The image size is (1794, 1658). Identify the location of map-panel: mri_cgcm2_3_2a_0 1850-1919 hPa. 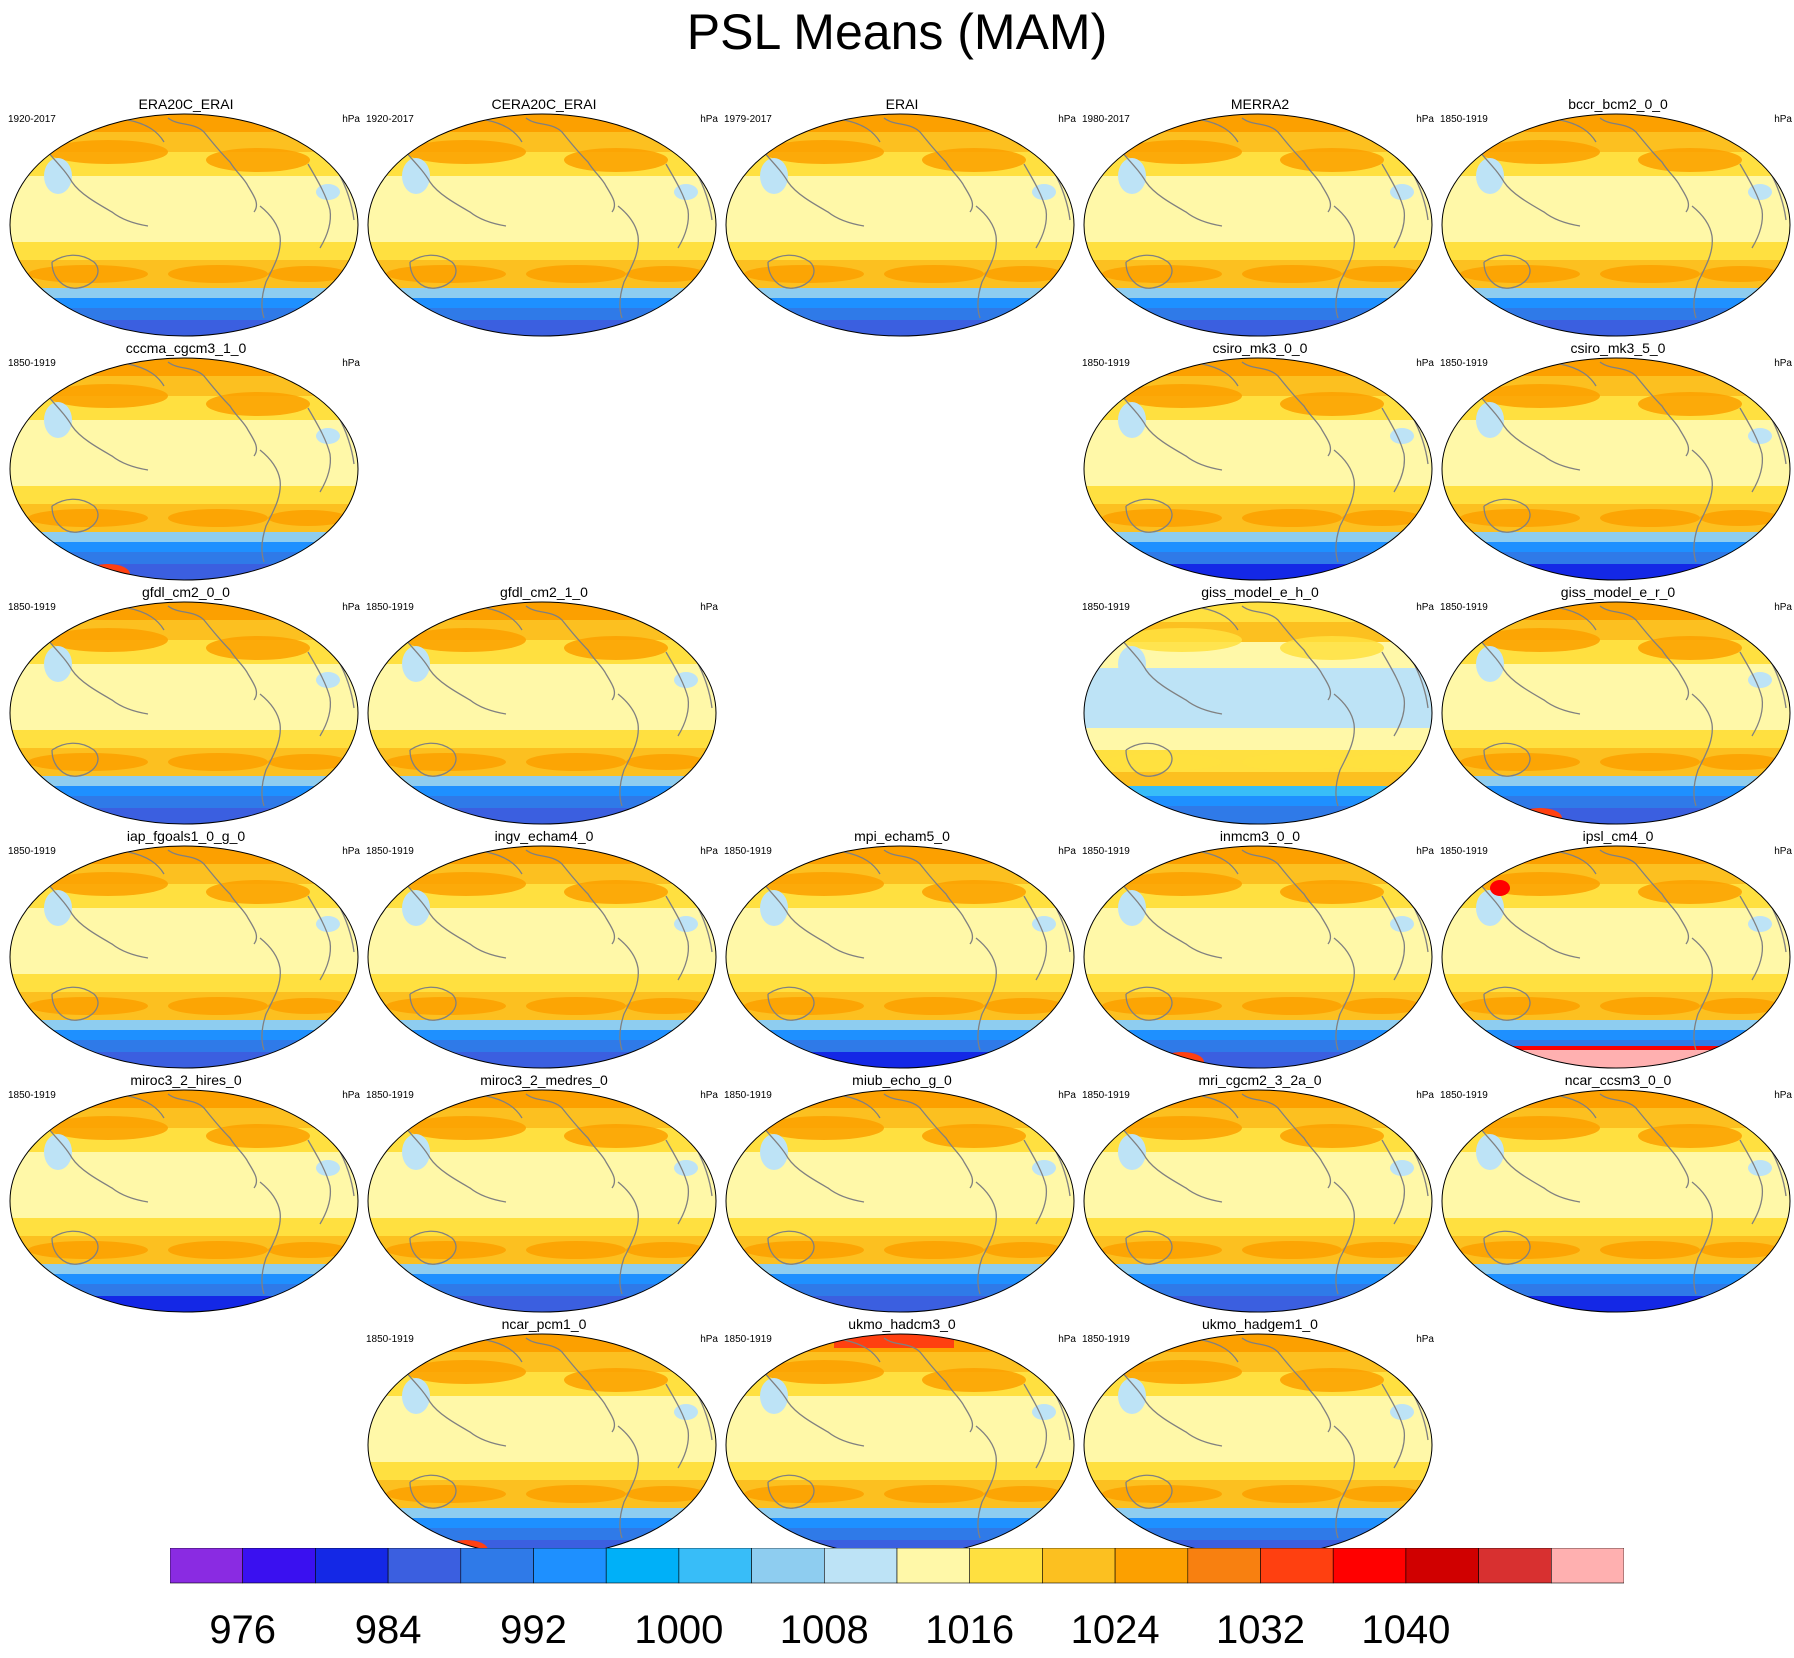
(1260, 1194).